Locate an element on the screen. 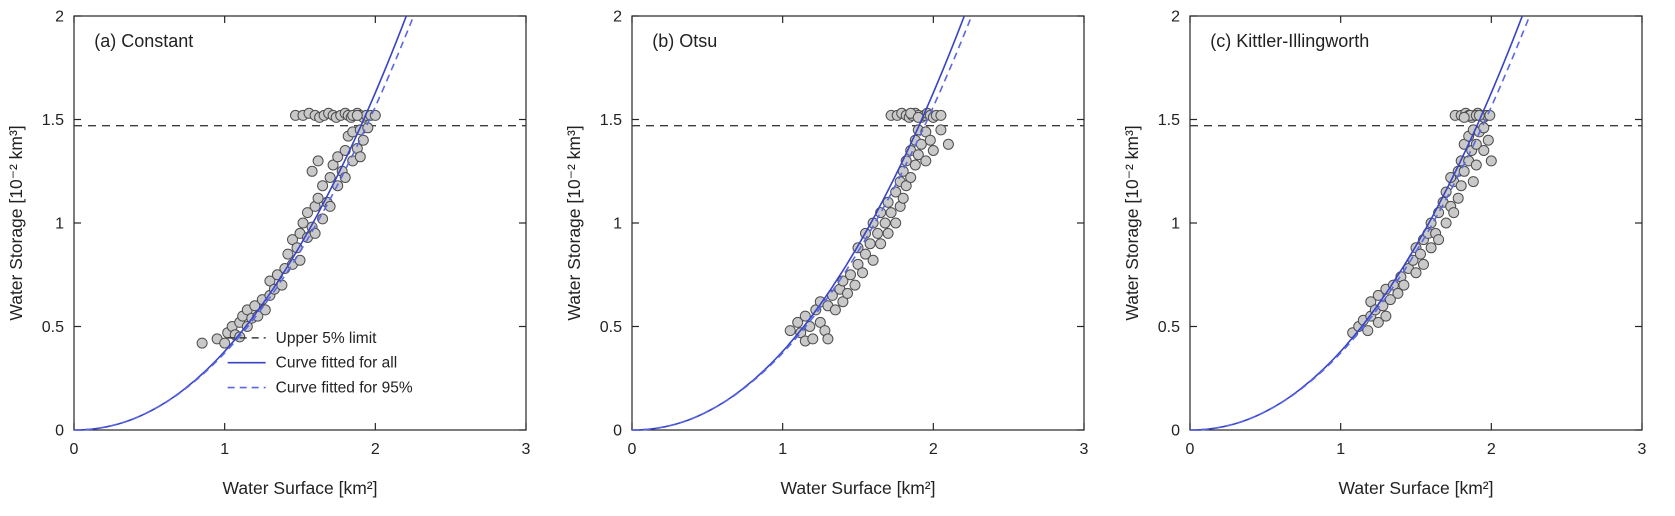 Image resolution: width=1675 pixels, height=516 pixels. x-axis-label: Water Surface [km²] is located at coordinates (300, 488).